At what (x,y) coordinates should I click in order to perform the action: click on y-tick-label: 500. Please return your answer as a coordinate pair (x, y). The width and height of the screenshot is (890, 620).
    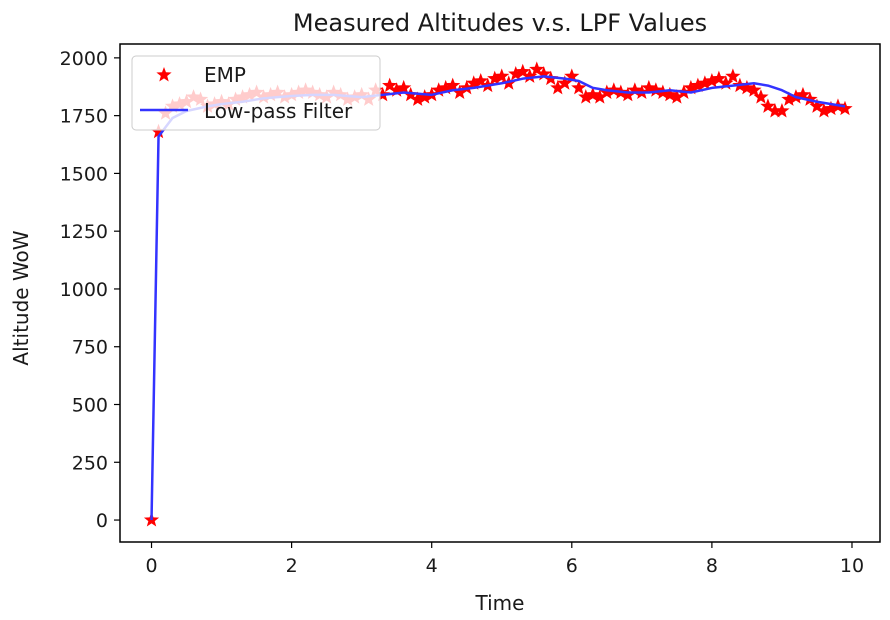
    Looking at the image, I should click on (90, 406).